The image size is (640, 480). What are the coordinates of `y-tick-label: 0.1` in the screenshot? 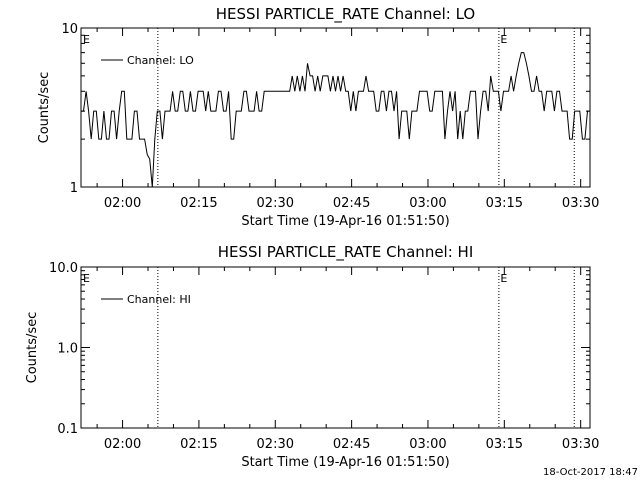 It's located at (67, 429).